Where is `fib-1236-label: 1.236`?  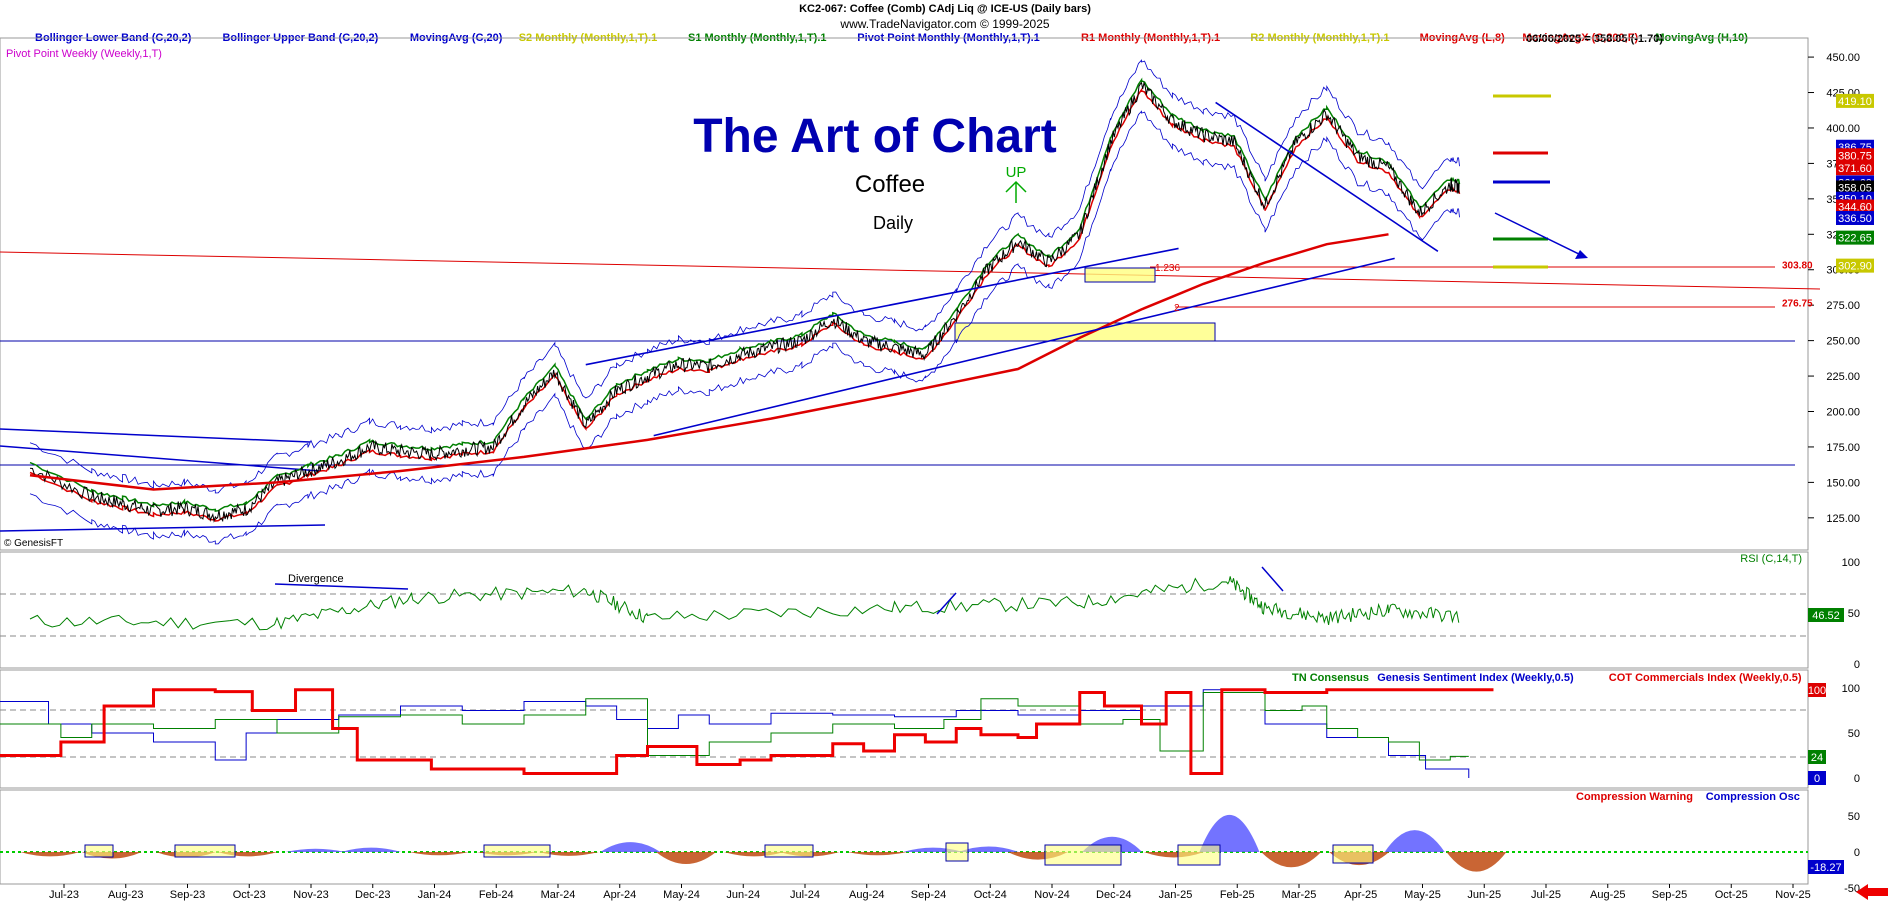 fib-1236-label: 1.236 is located at coordinates (1167, 268).